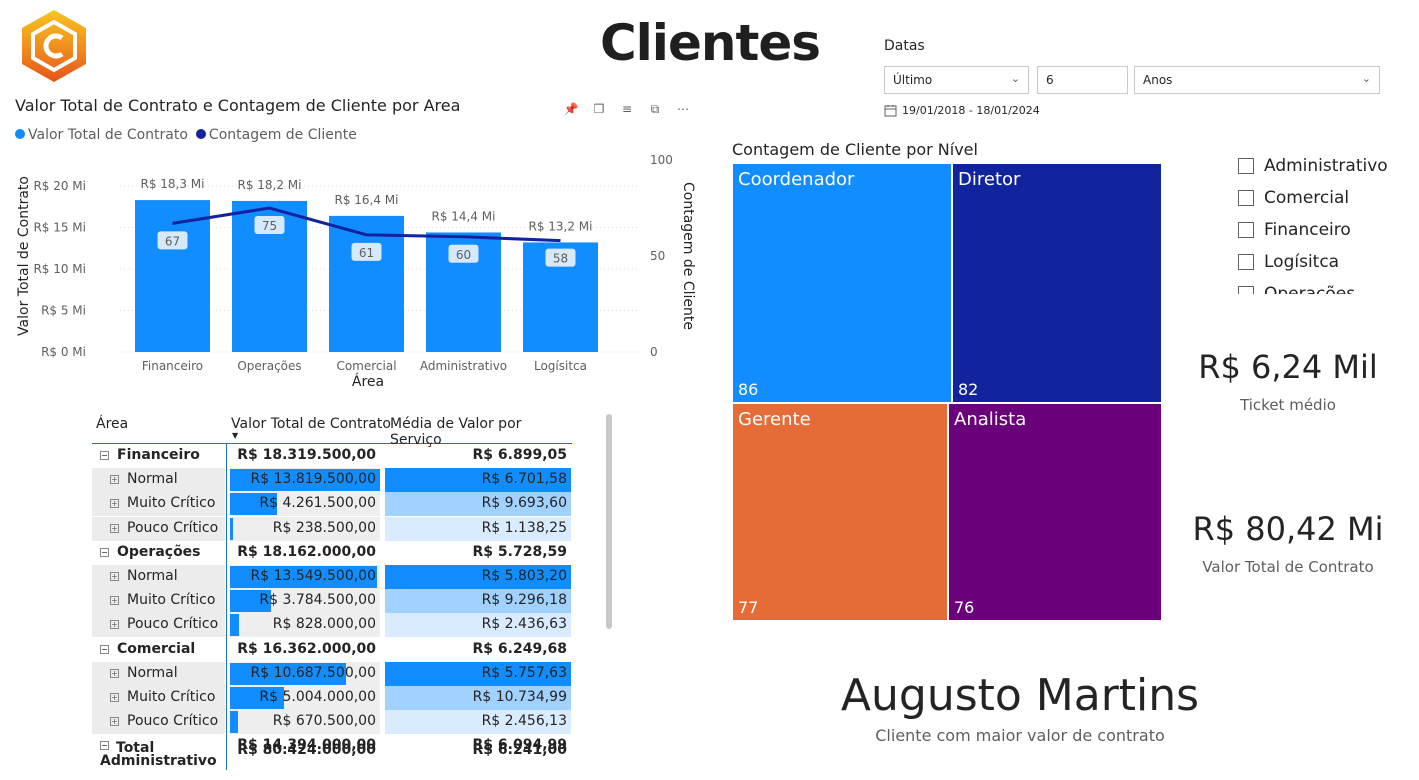  Describe the element at coordinates (478, 504) in the screenshot. I see `cell-media: R$ 9.693,60` at that location.